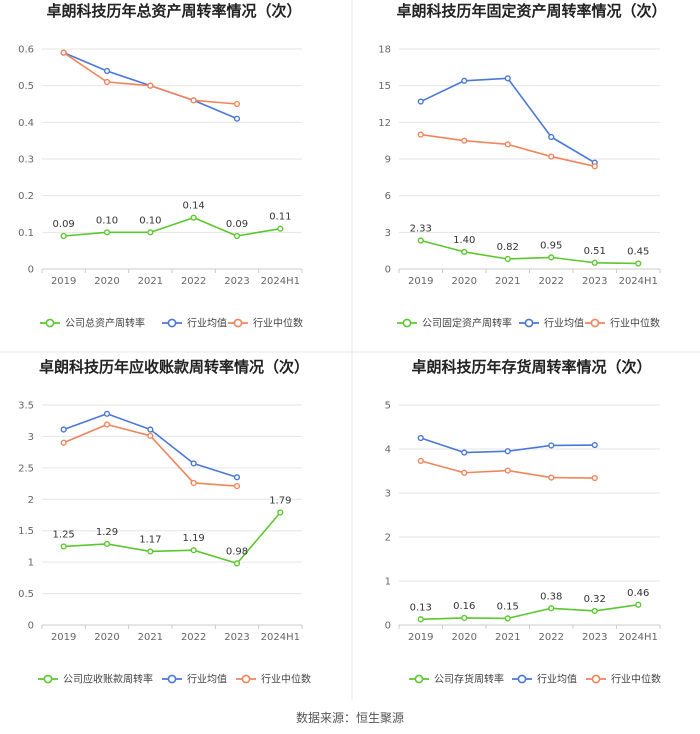 This screenshot has width=700, height=734. Describe the element at coordinates (388, 160) in the screenshot. I see `y-tick-label: 9` at that location.